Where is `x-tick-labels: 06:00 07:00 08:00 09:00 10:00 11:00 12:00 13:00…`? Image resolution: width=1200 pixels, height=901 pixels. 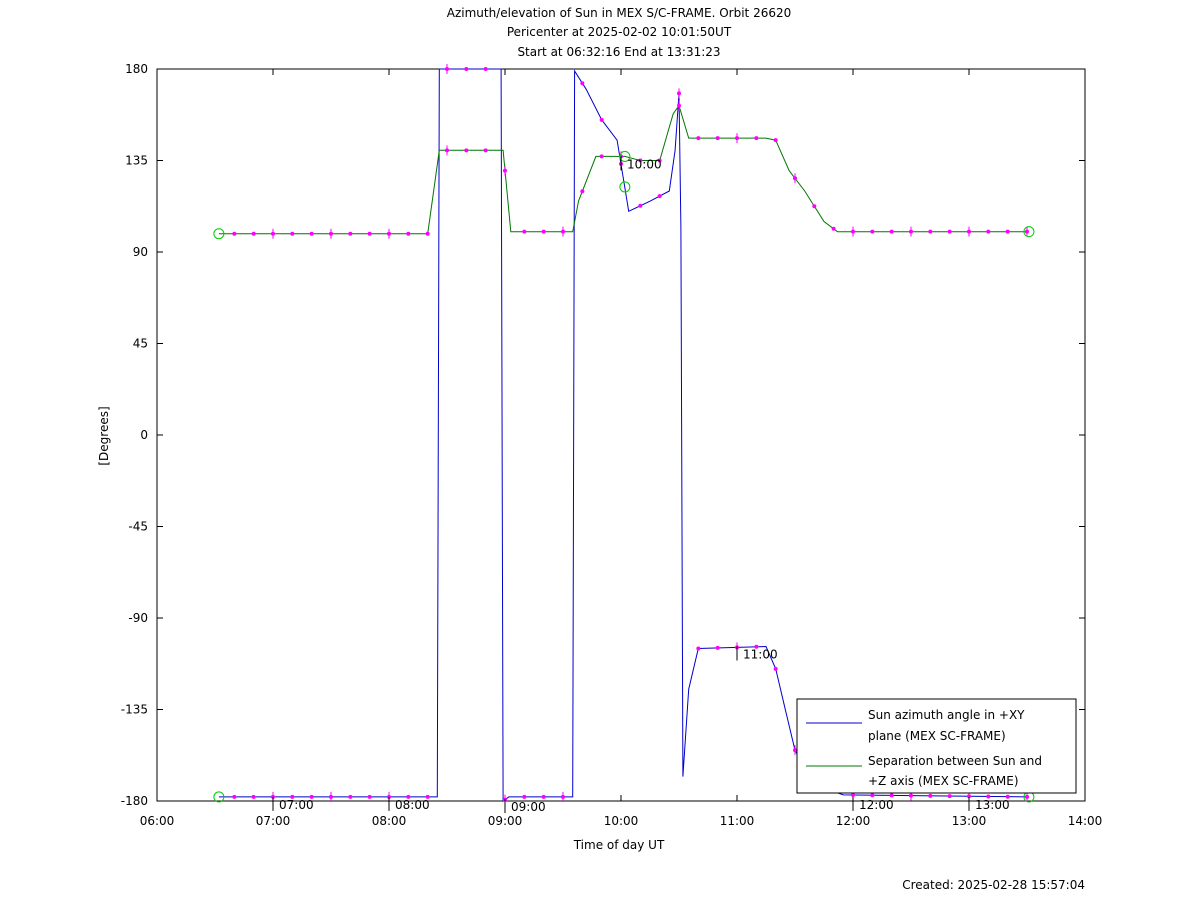 x-tick-labels: 06:00 07:00 08:00 09:00 10:00 11:00 12:00 13:00… is located at coordinates (621, 821).